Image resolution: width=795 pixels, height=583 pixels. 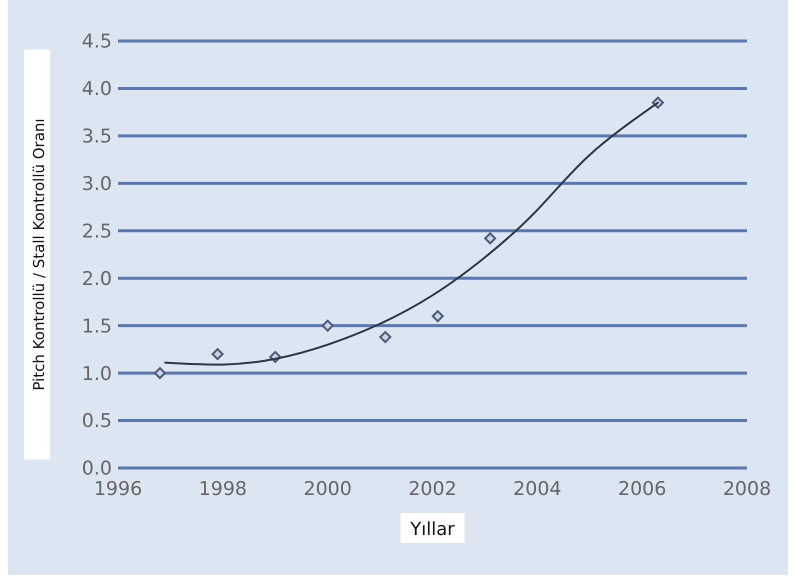 What do you see at coordinates (432, 489) in the screenshot?
I see `x-tick-label: 2002` at bounding box center [432, 489].